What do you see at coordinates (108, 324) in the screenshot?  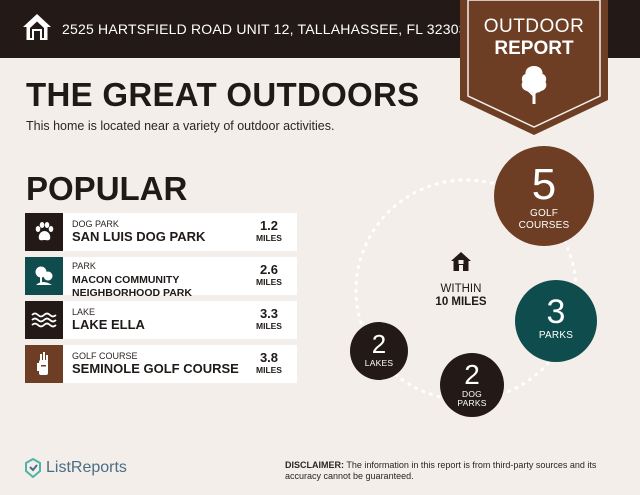 I see `item-name: LAKE ELLA` at bounding box center [108, 324].